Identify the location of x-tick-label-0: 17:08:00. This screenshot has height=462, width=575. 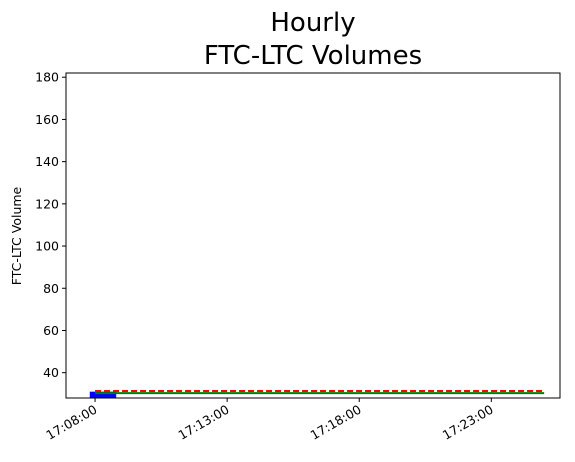
(71, 422).